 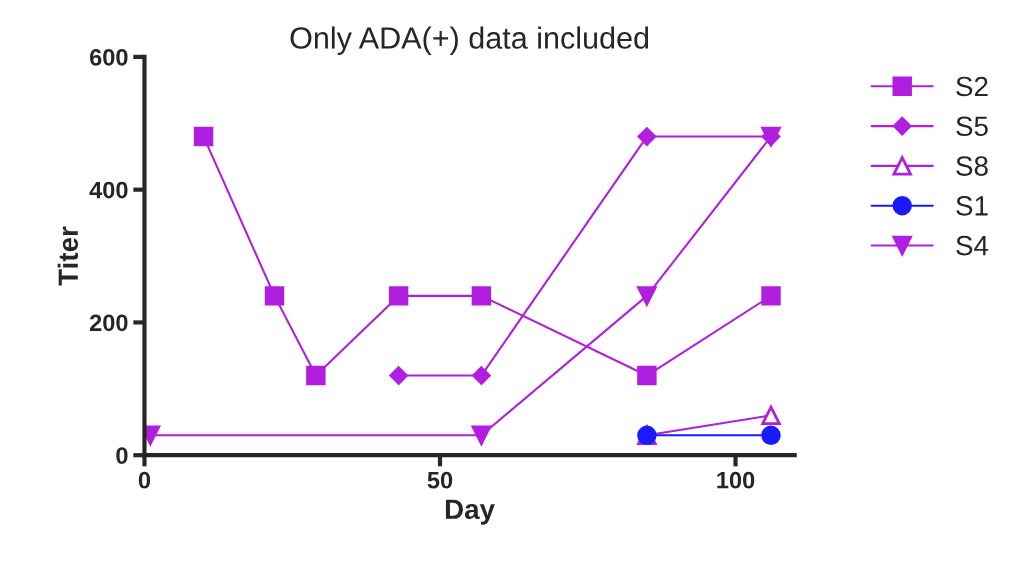 I want to click on legend-label: S1, so click(x=972, y=205).